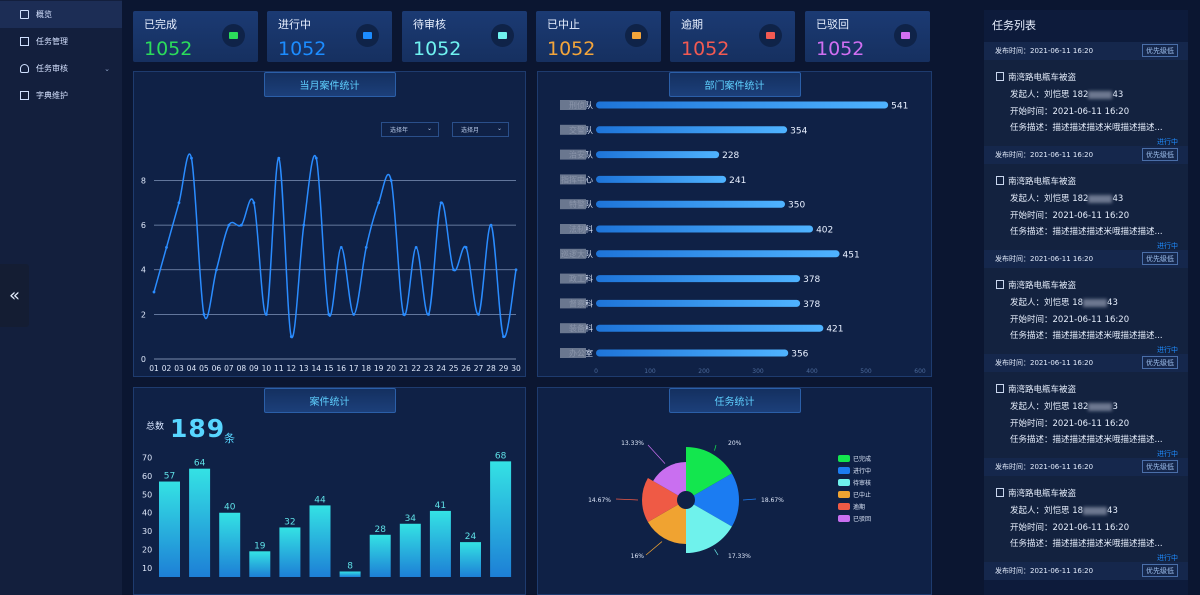  Describe the element at coordinates (304, 368) in the screenshot. I see `x-tick-label: 13` at that location.